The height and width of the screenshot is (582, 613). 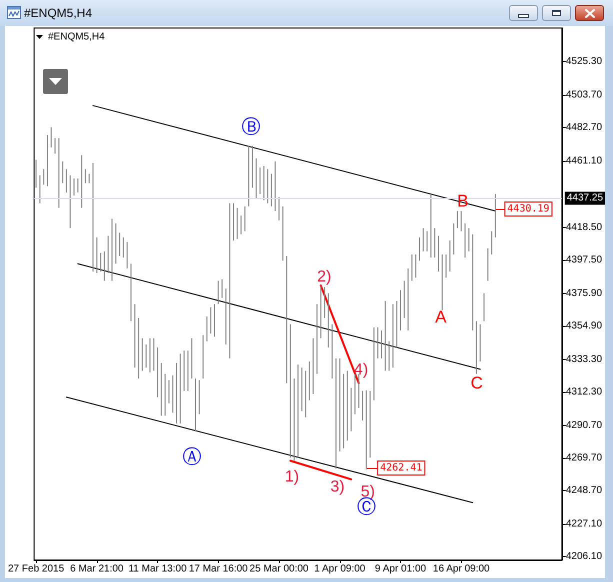 What do you see at coordinates (584, 227) in the screenshot?
I see `y-tick-label: 4418.50` at bounding box center [584, 227].